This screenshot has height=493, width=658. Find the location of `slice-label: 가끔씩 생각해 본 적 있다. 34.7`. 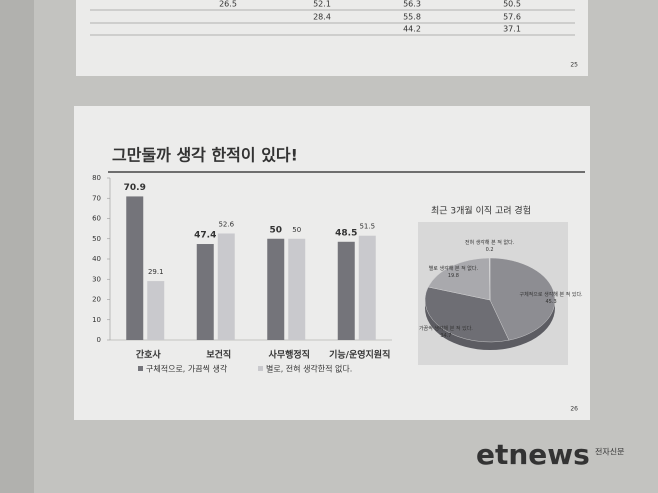

slice-label: 가끔씩 생각해 본 적 있다. 34.7 is located at coordinates (446, 331).